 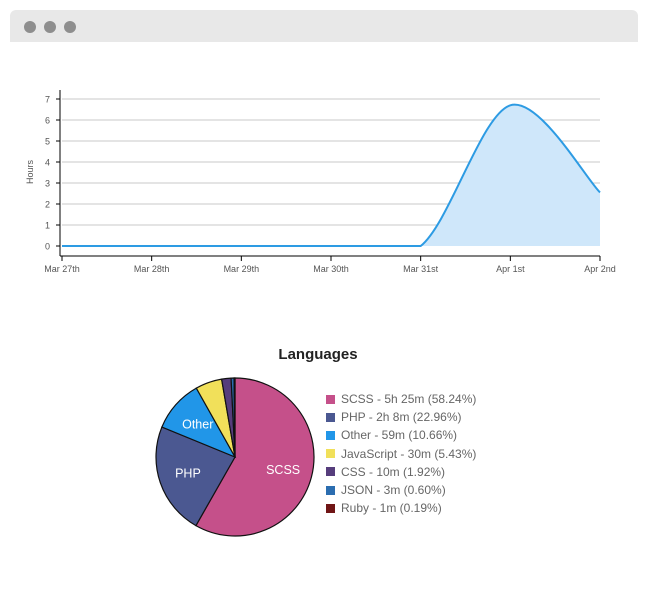 I want to click on legend-item-ruby: Ruby - 1m (0.19%), so click(x=401, y=508).